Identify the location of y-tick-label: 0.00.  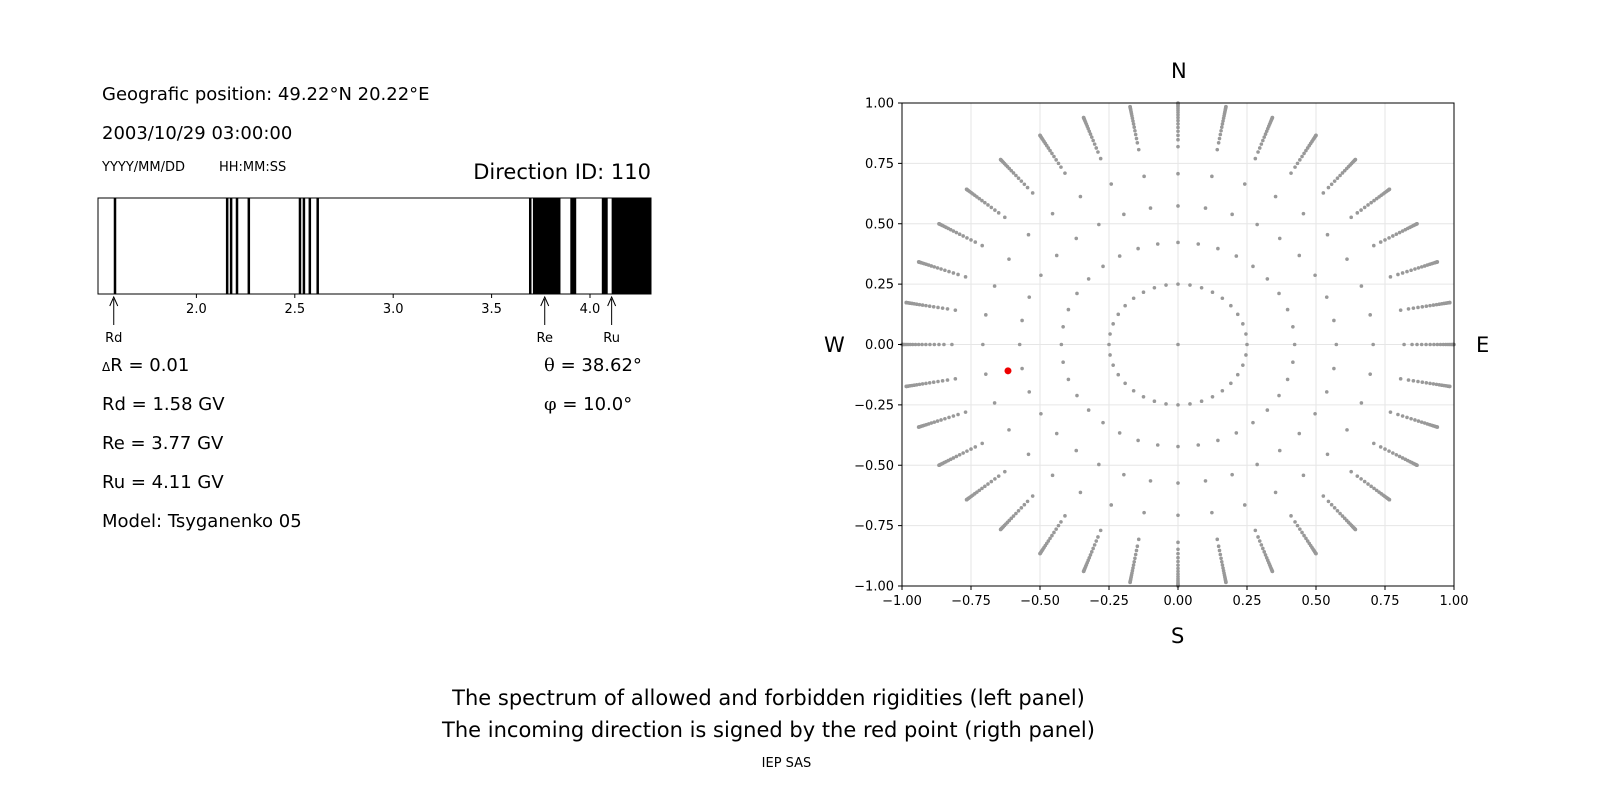
(879, 345).